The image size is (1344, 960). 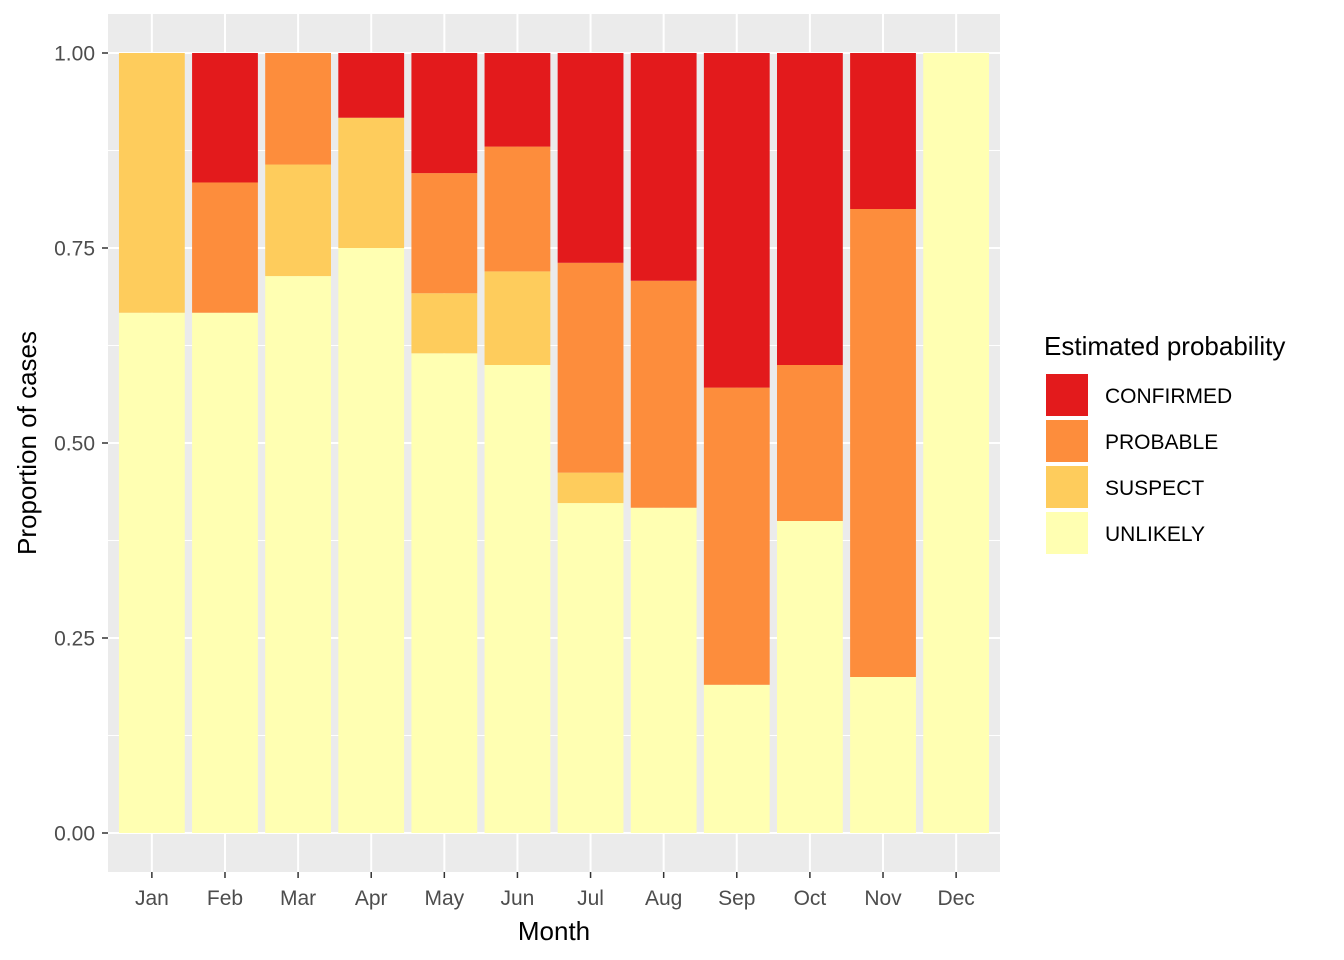 I want to click on x-tick-label: Jan, so click(x=152, y=898).